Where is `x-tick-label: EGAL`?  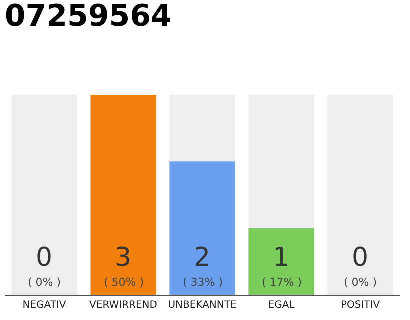 x-tick-label: EGAL is located at coordinates (282, 305).